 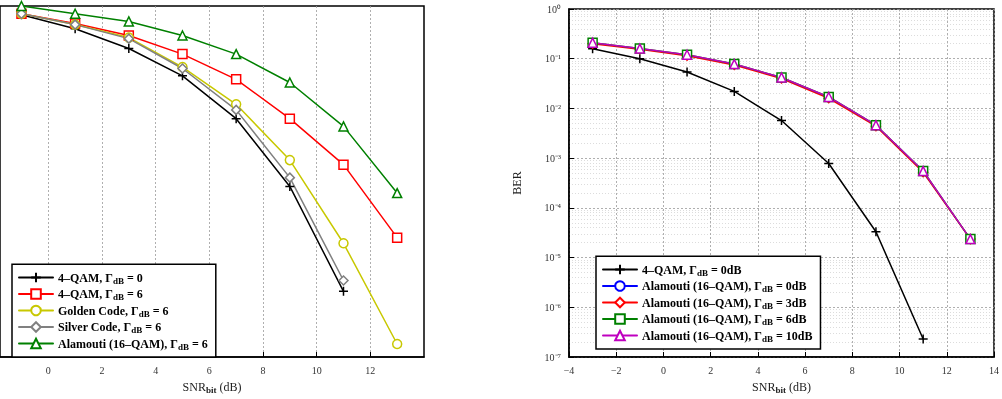 What do you see at coordinates (553, 208) in the screenshot?
I see `y-tick-label: 10⁻⁴` at bounding box center [553, 208].